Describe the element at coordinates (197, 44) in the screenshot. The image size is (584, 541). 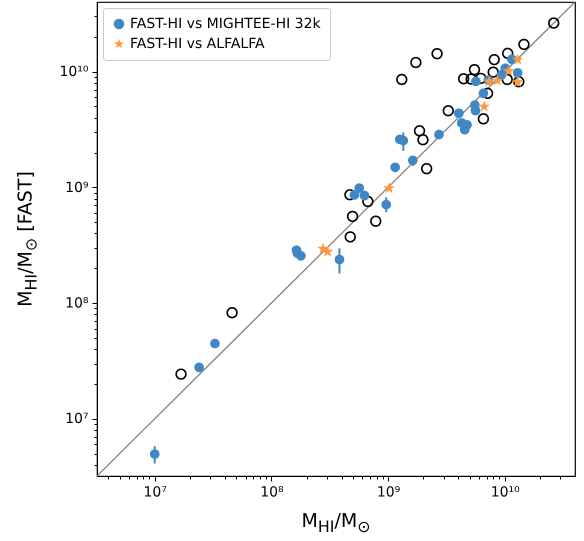
I see `legend-label: FAST-HI vs ALFALFA` at that location.